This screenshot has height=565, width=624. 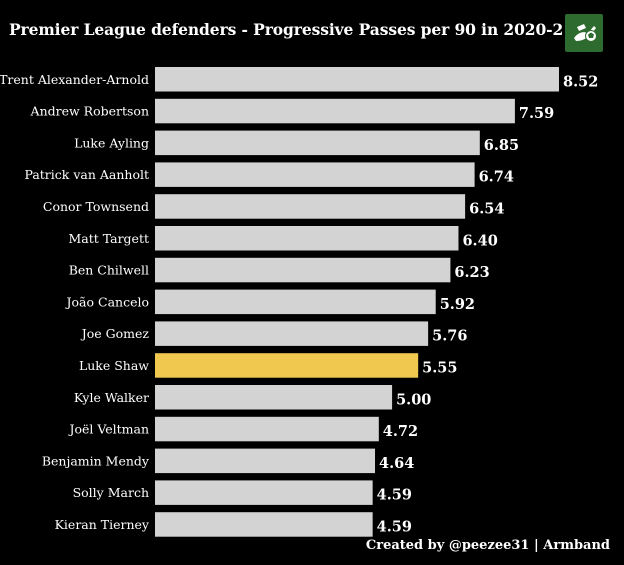 I want to click on category-label: Patrick van Aanholt, so click(x=86, y=174).